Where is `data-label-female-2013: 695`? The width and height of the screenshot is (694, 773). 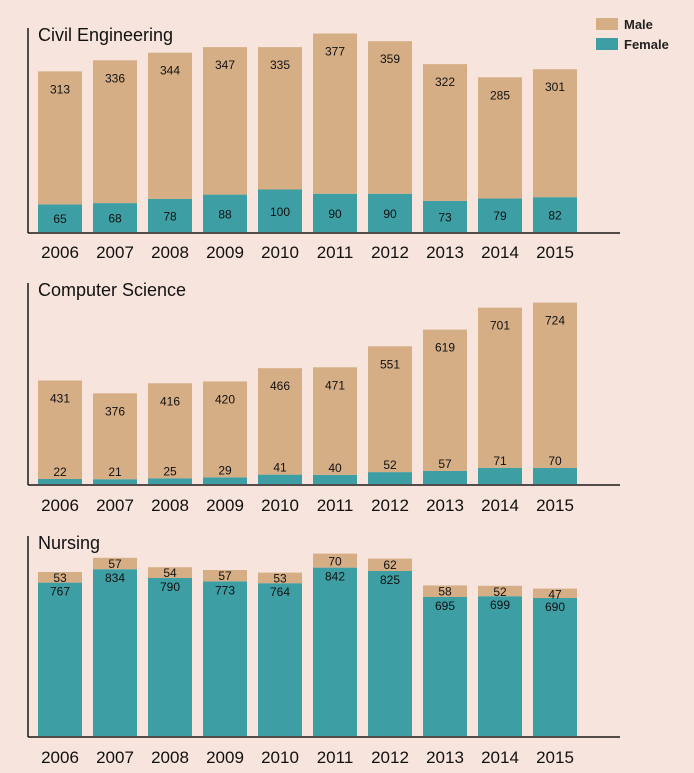
data-label-female-2013: 695 is located at coordinates (445, 606).